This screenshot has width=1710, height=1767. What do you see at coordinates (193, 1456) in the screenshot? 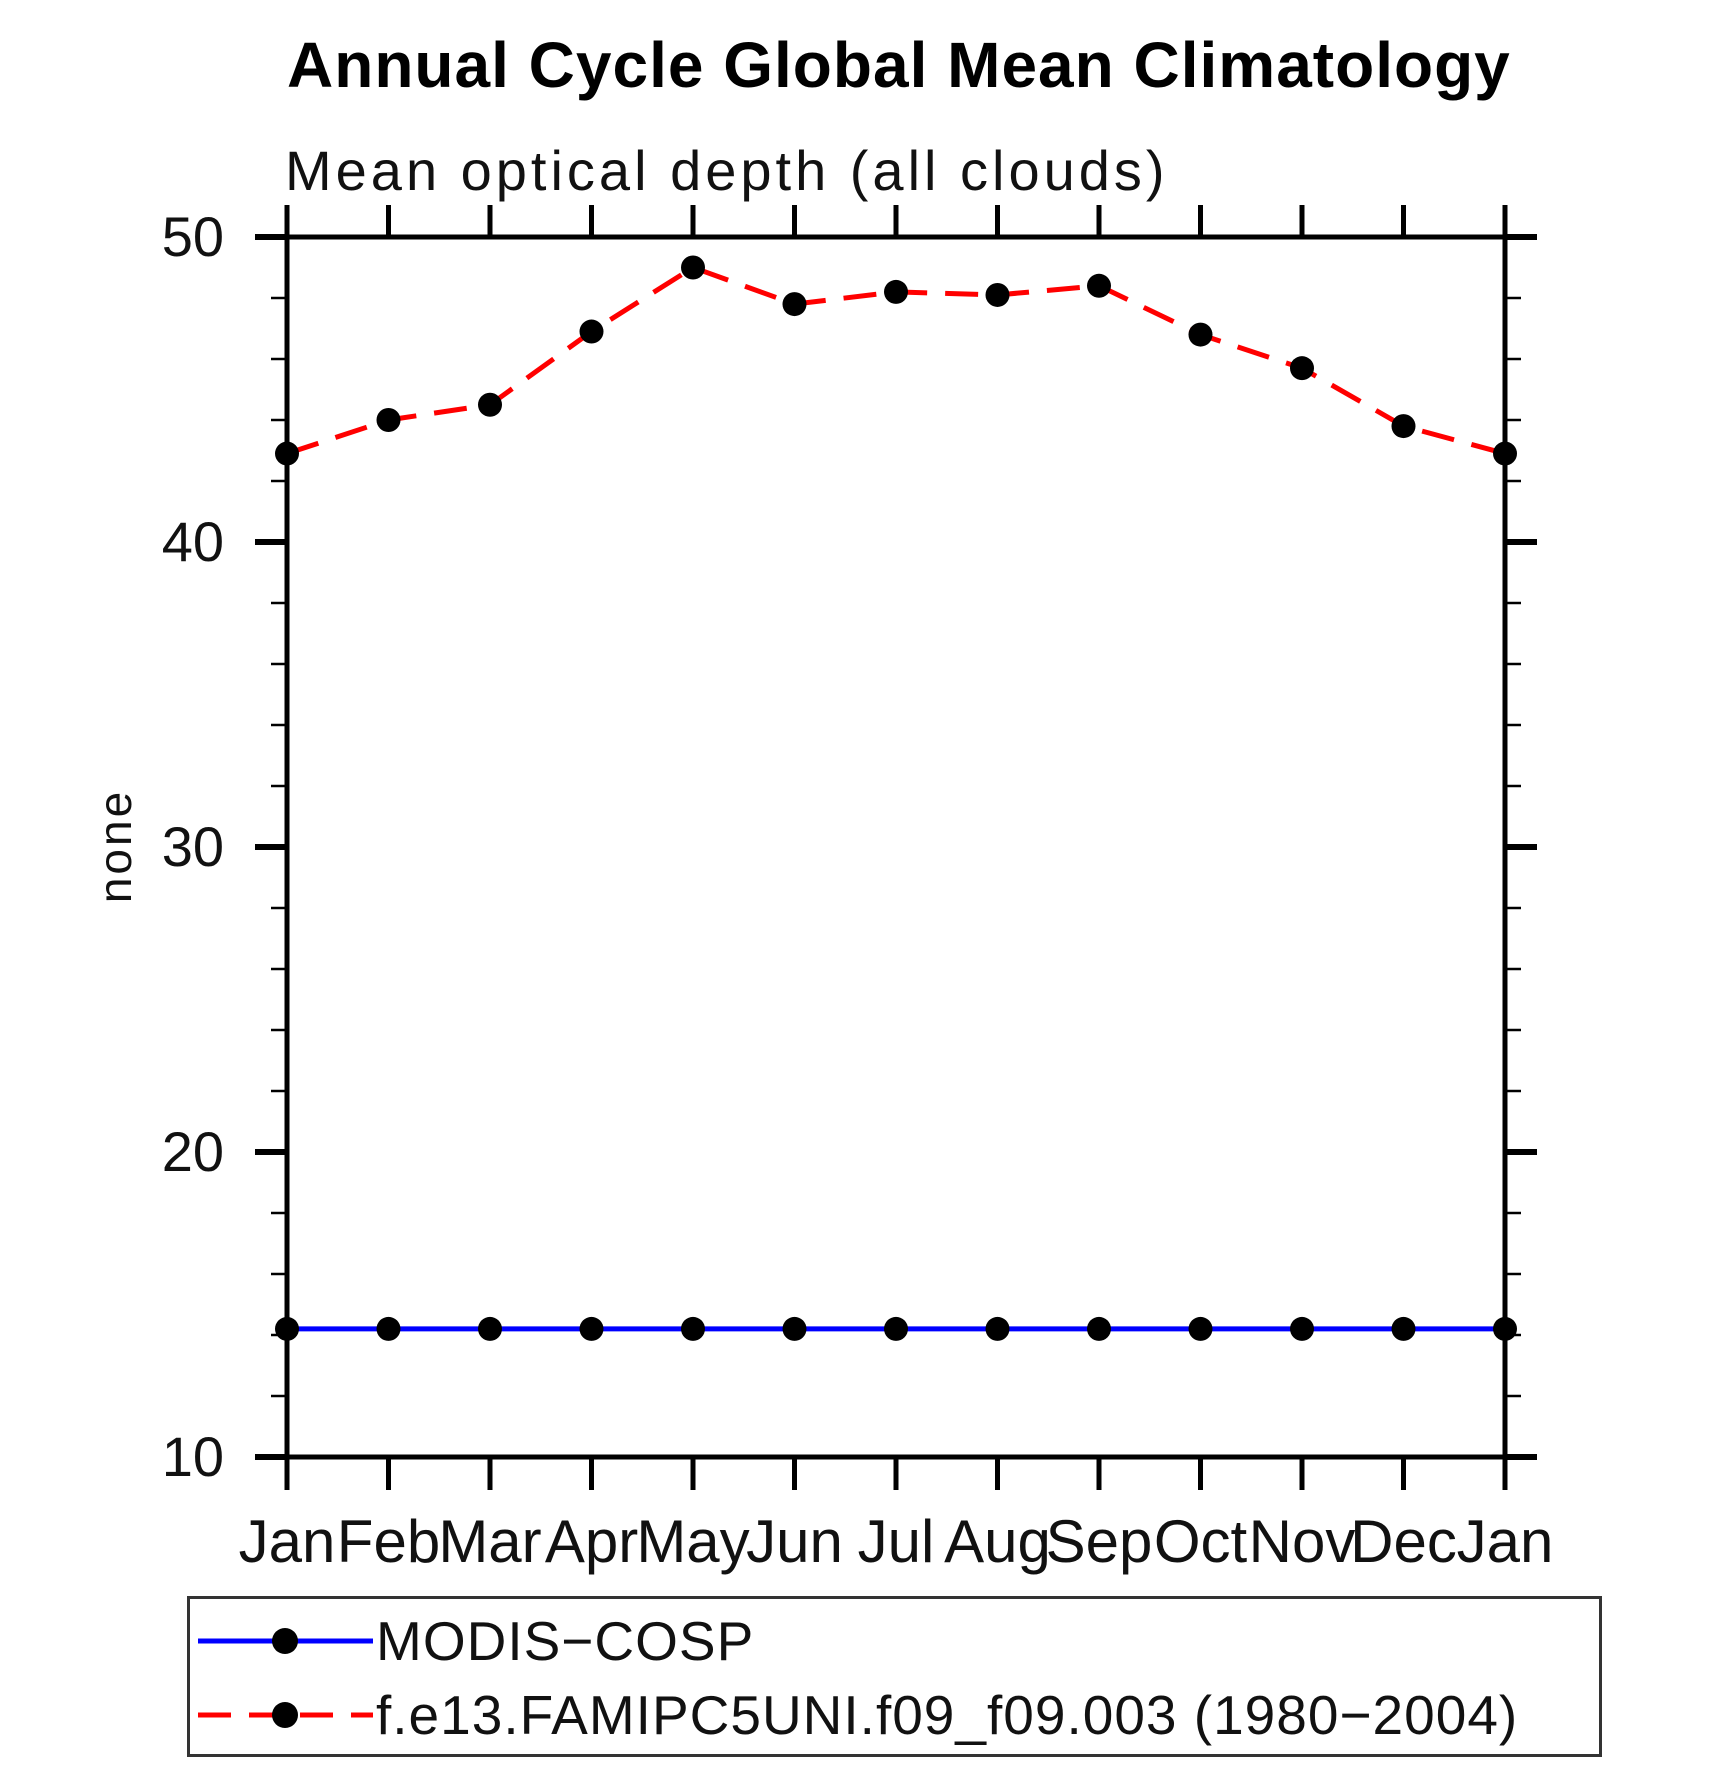
I see `y-tick-label: 10` at bounding box center [193, 1456].